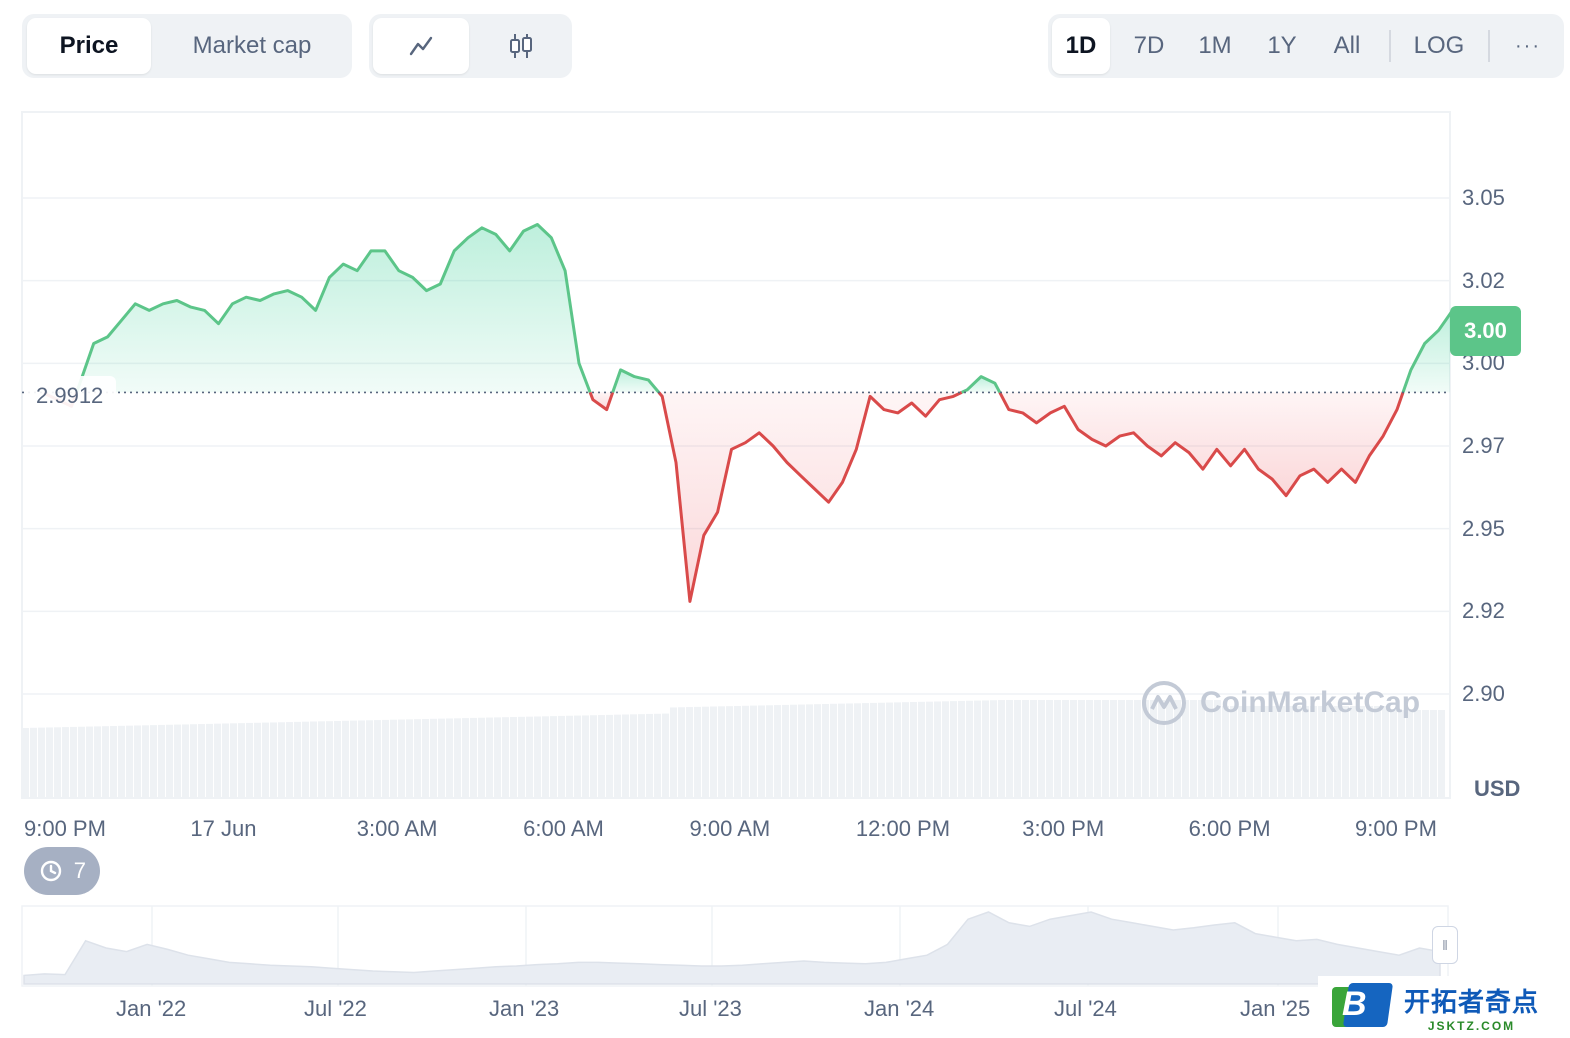  I want to click on x-tick-label: 6:00 AM, so click(563, 828).